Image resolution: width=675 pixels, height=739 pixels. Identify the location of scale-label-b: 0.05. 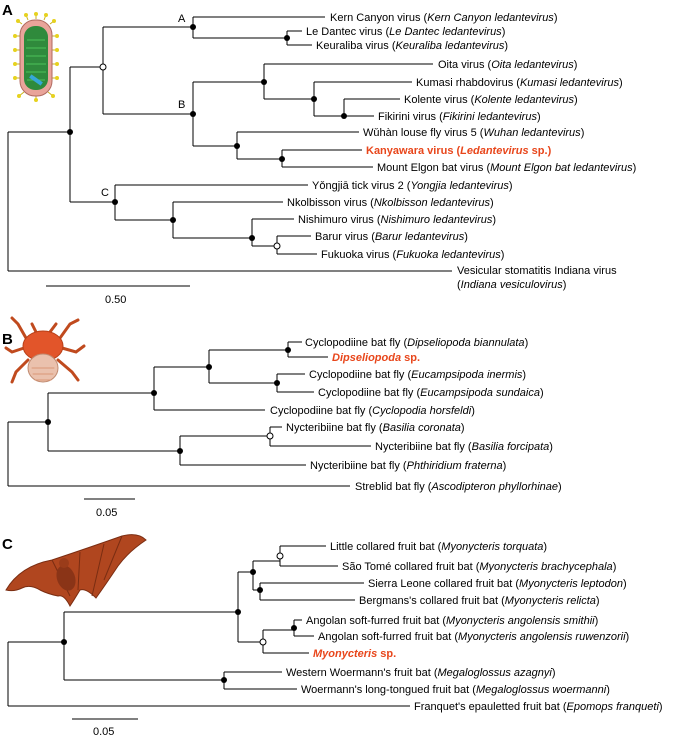
(106, 513).